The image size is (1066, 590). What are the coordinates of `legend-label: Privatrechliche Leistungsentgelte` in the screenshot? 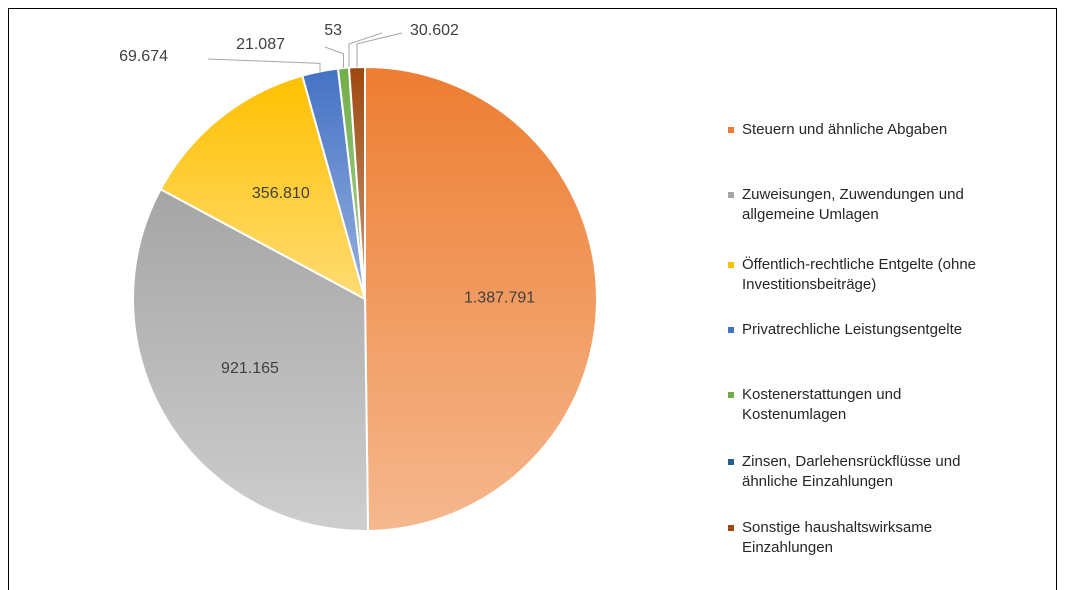 It's located at (852, 329).